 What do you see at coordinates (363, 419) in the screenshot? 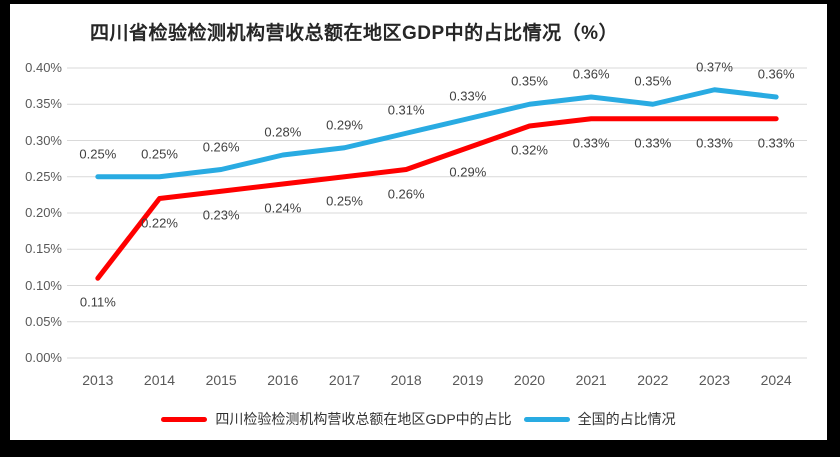
I see `legend-label: 四川检验检测机构营收总额在地区GDP中的占比` at bounding box center [363, 419].